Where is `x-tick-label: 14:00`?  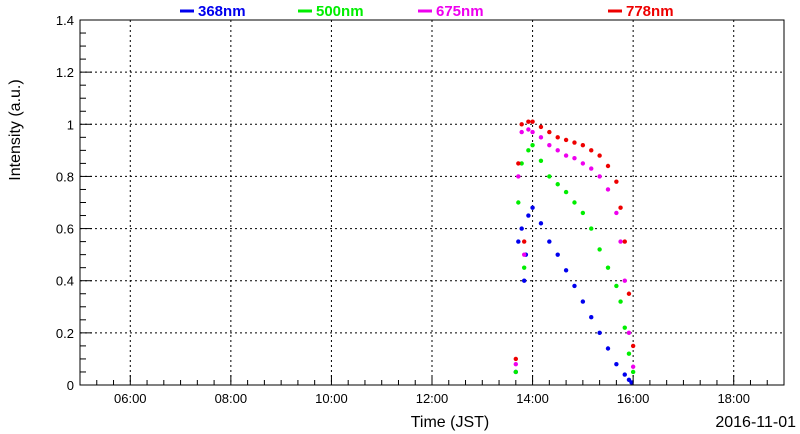
x-tick-label: 14:00 is located at coordinates (532, 398).